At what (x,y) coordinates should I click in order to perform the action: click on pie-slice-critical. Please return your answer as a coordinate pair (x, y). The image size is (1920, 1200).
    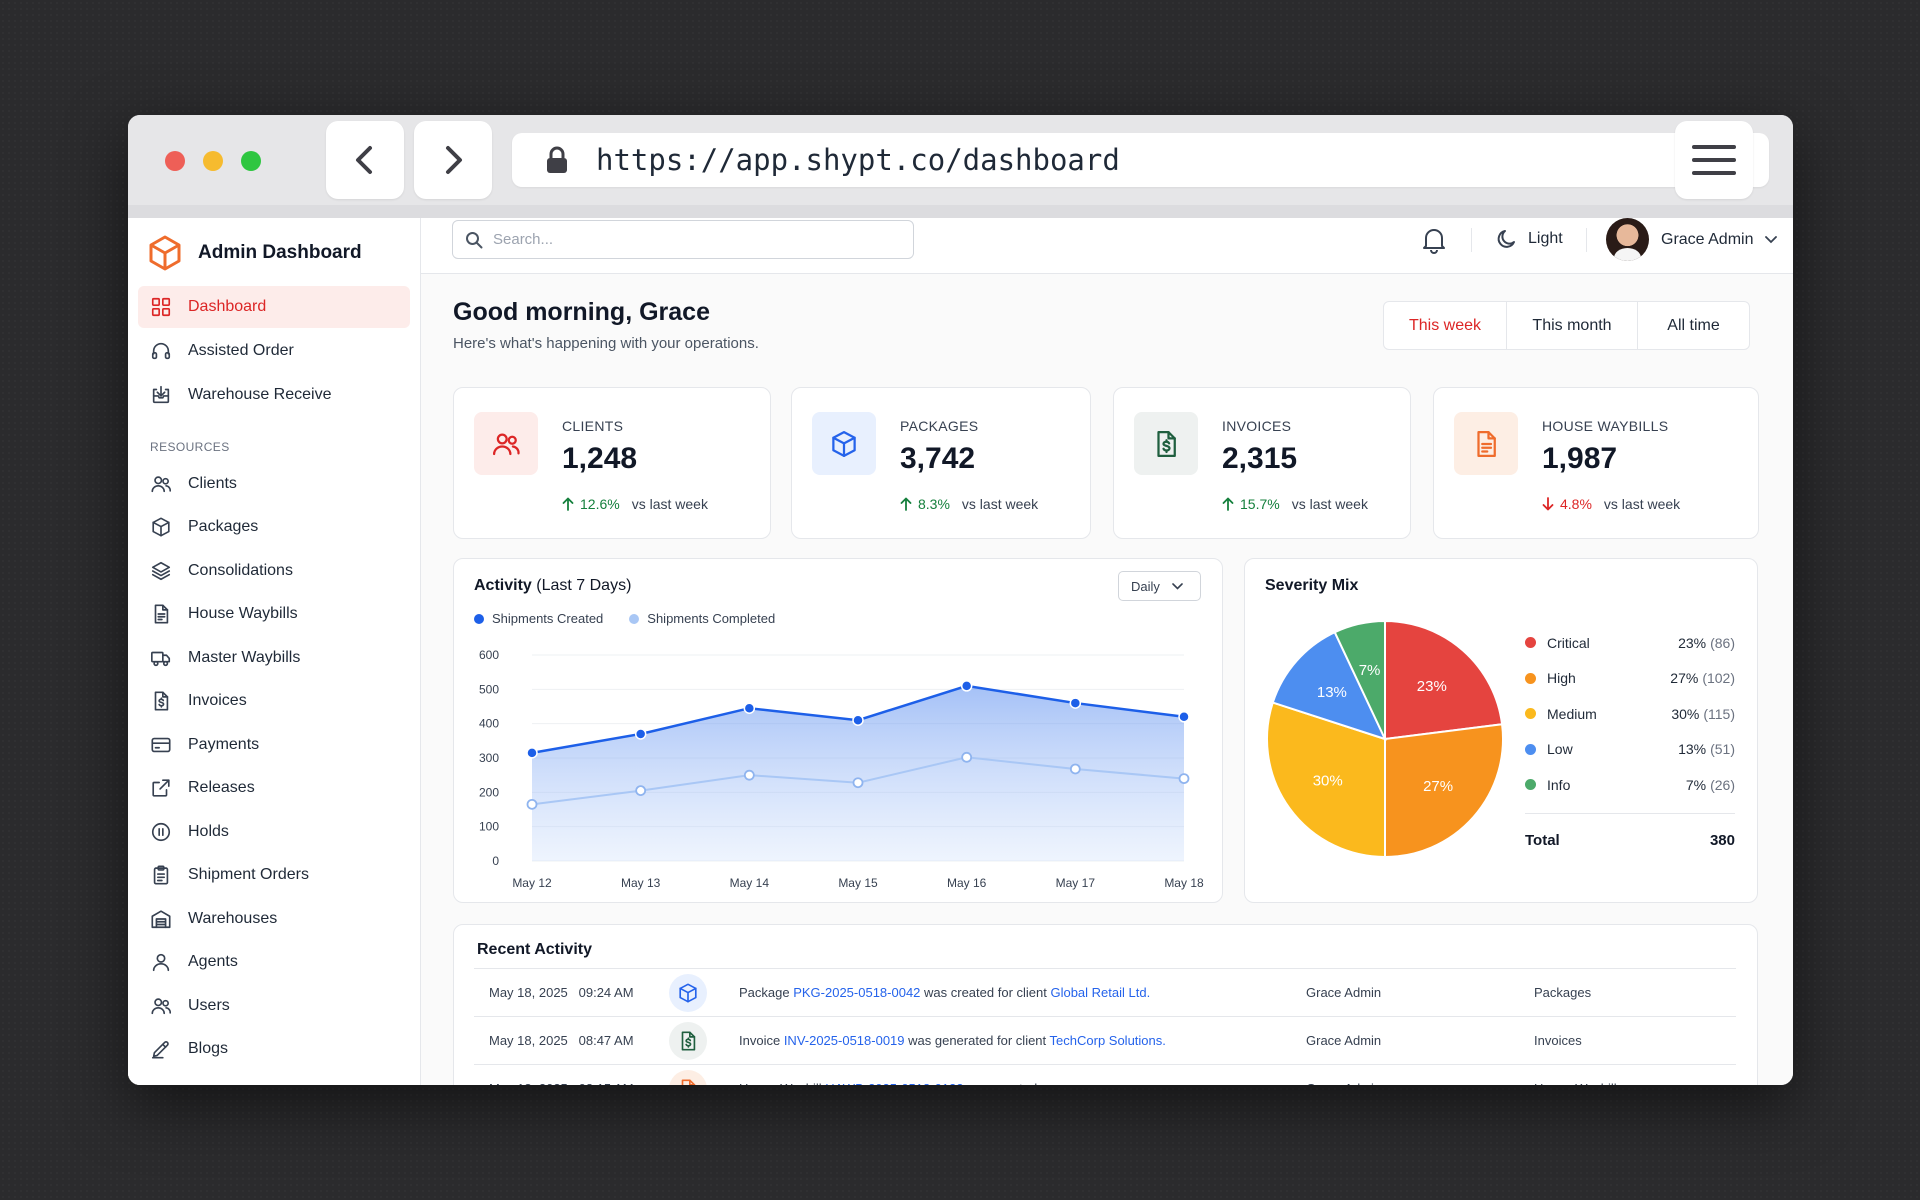
    Looking at the image, I should click on (1444, 680).